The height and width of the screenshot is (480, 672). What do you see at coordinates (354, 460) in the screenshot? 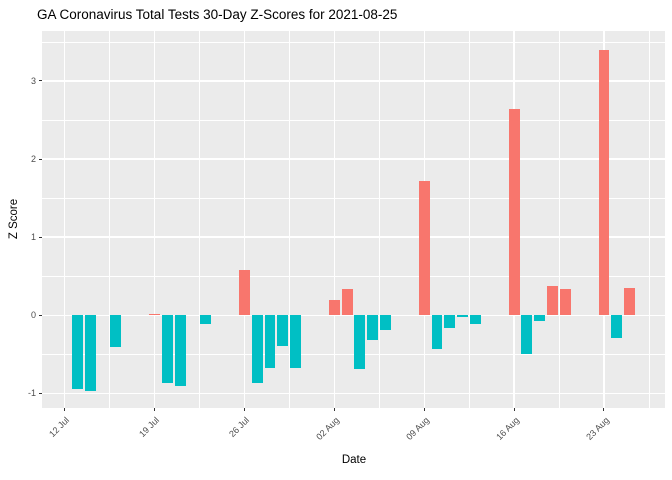
I see `x-axis-title: Date` at bounding box center [354, 460].